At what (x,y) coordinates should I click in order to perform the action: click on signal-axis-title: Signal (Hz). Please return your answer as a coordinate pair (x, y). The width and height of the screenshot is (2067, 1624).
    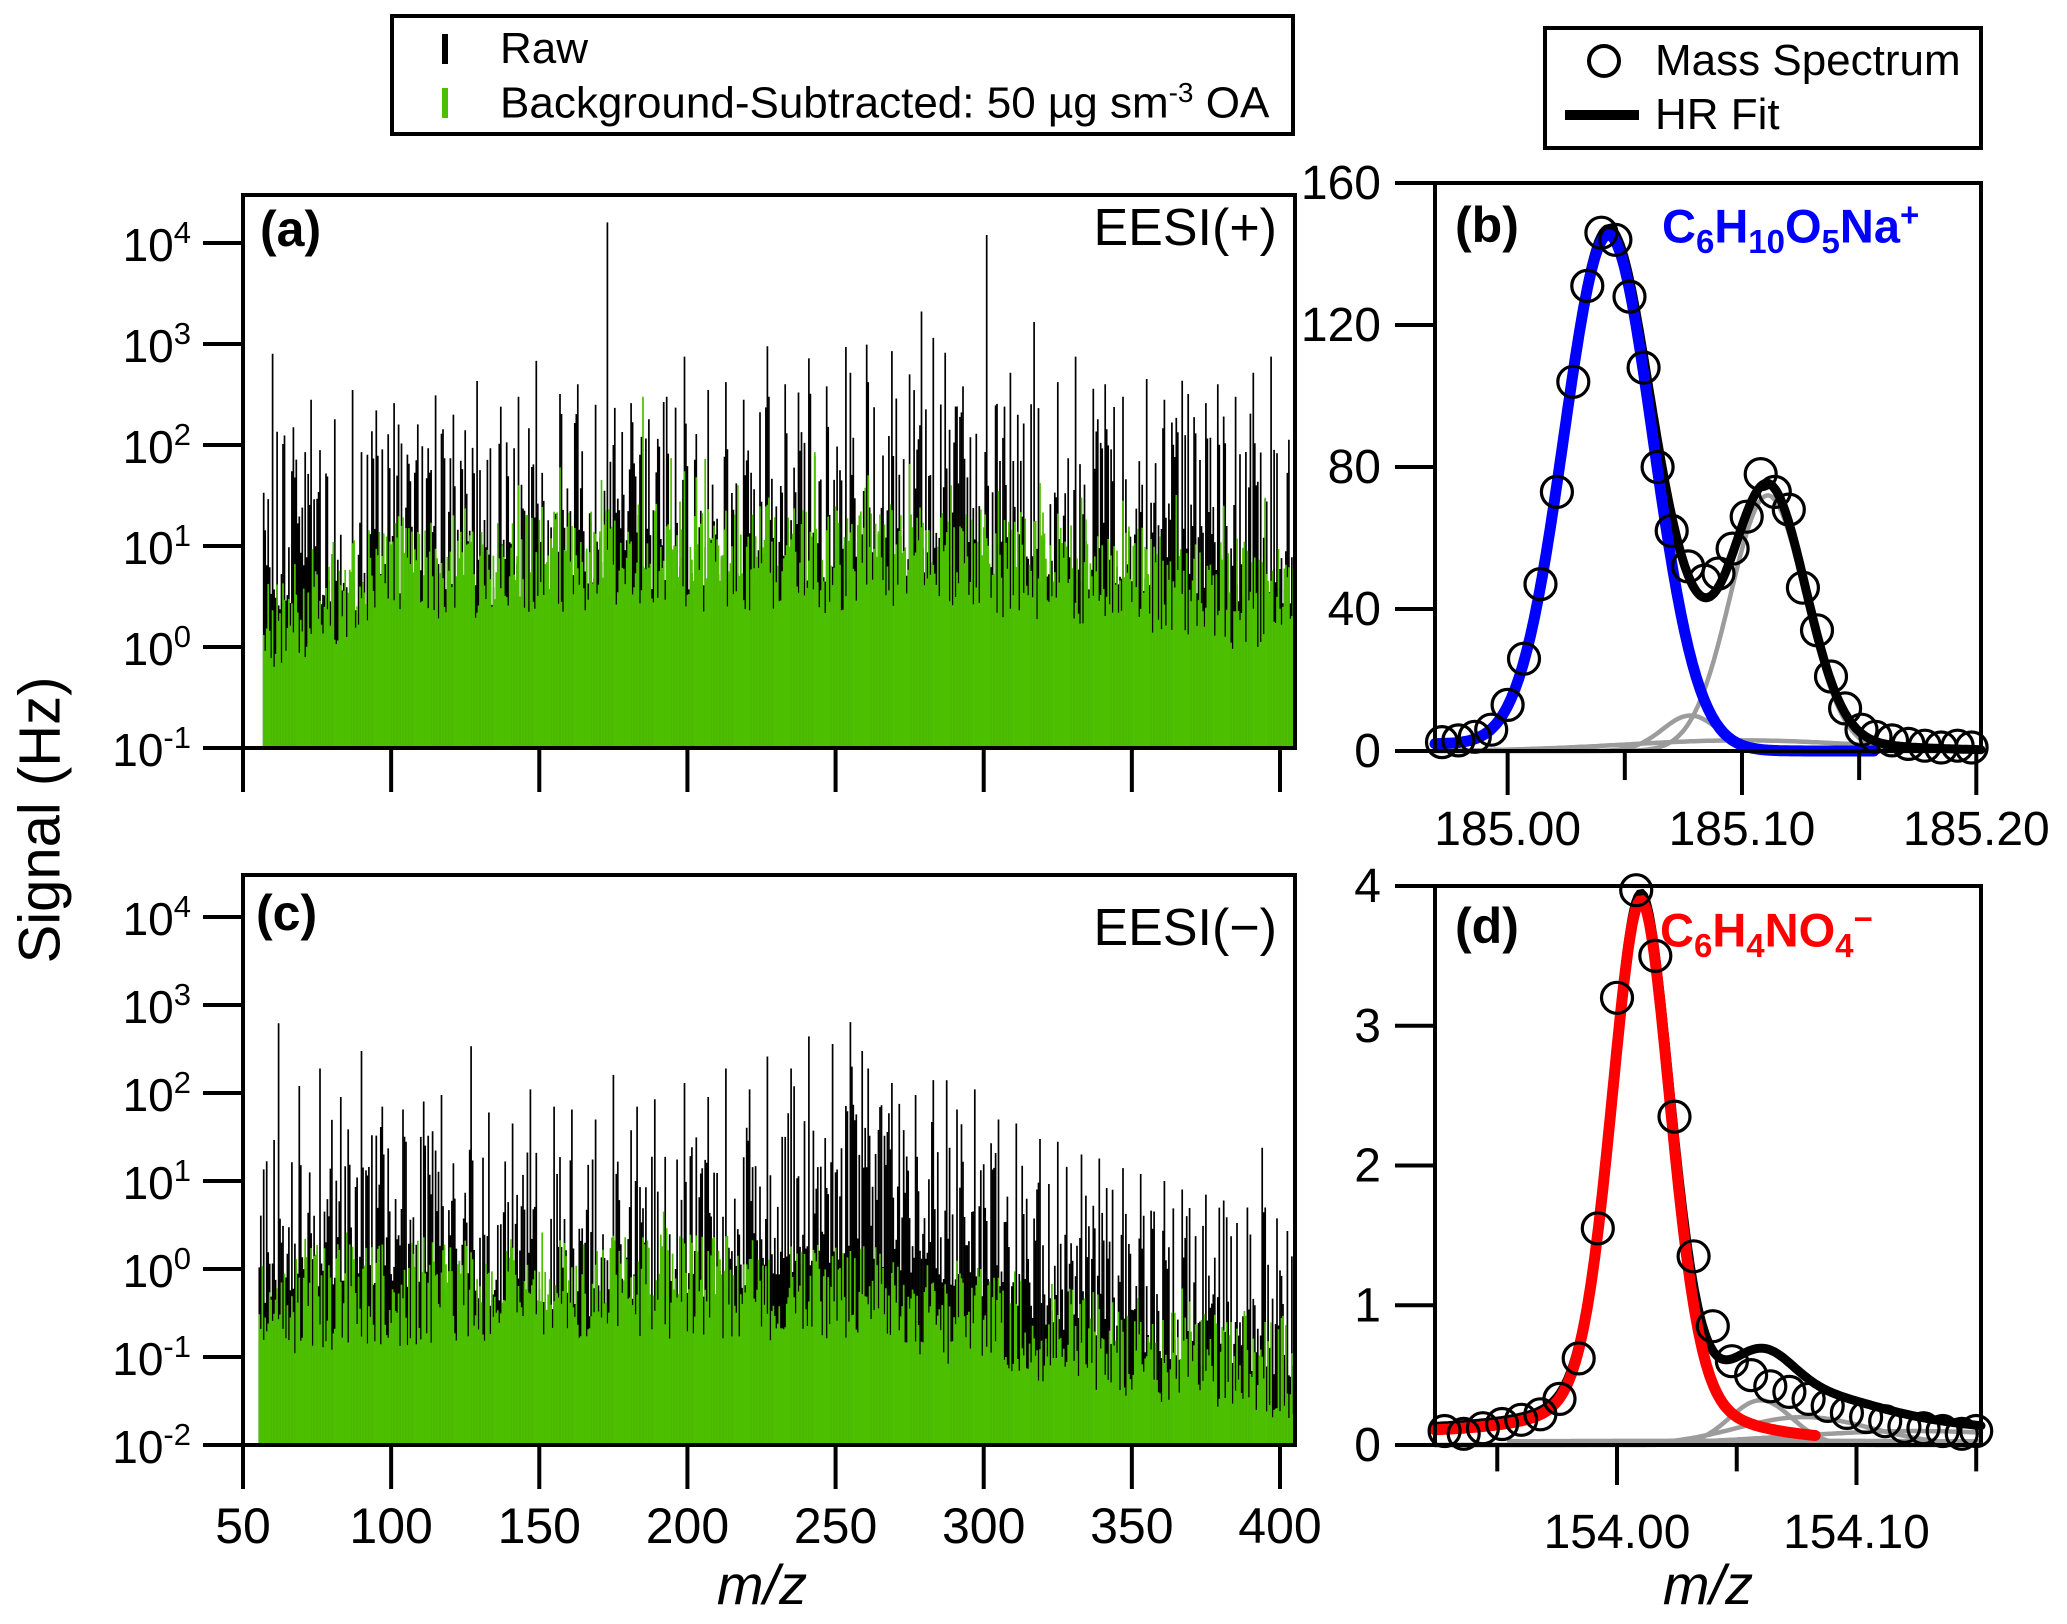
    Looking at the image, I should click on (40, 820).